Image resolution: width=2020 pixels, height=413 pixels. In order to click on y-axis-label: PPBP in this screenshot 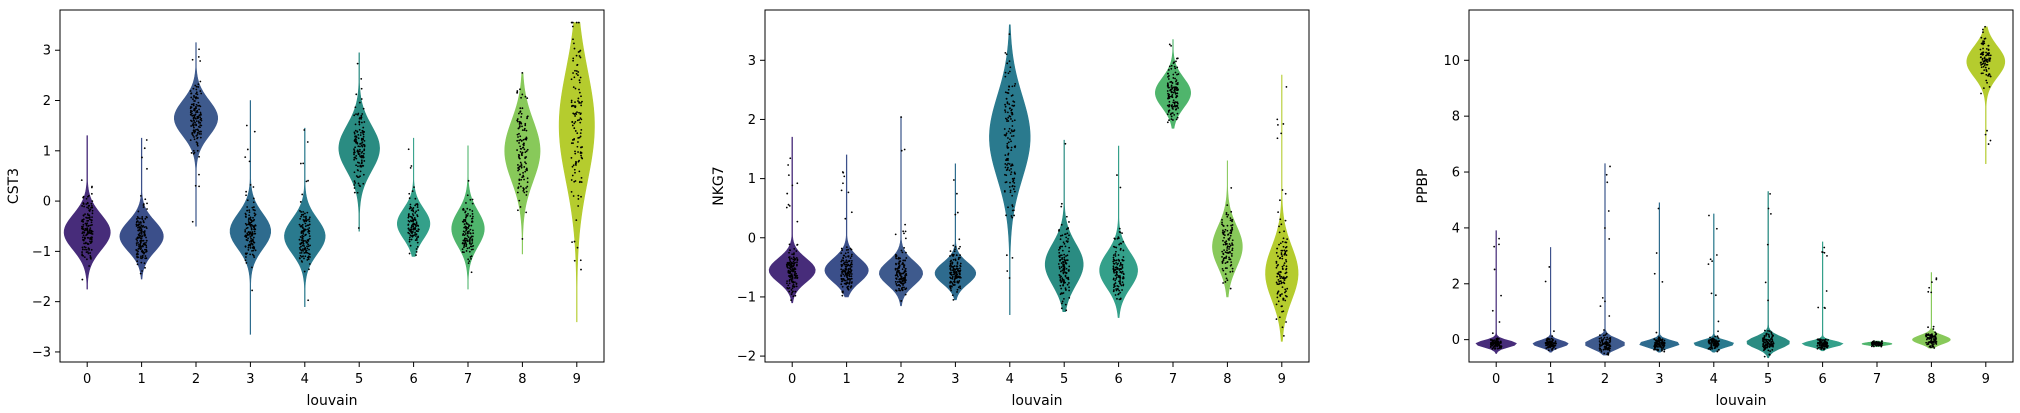, I will do `click(1423, 186)`.